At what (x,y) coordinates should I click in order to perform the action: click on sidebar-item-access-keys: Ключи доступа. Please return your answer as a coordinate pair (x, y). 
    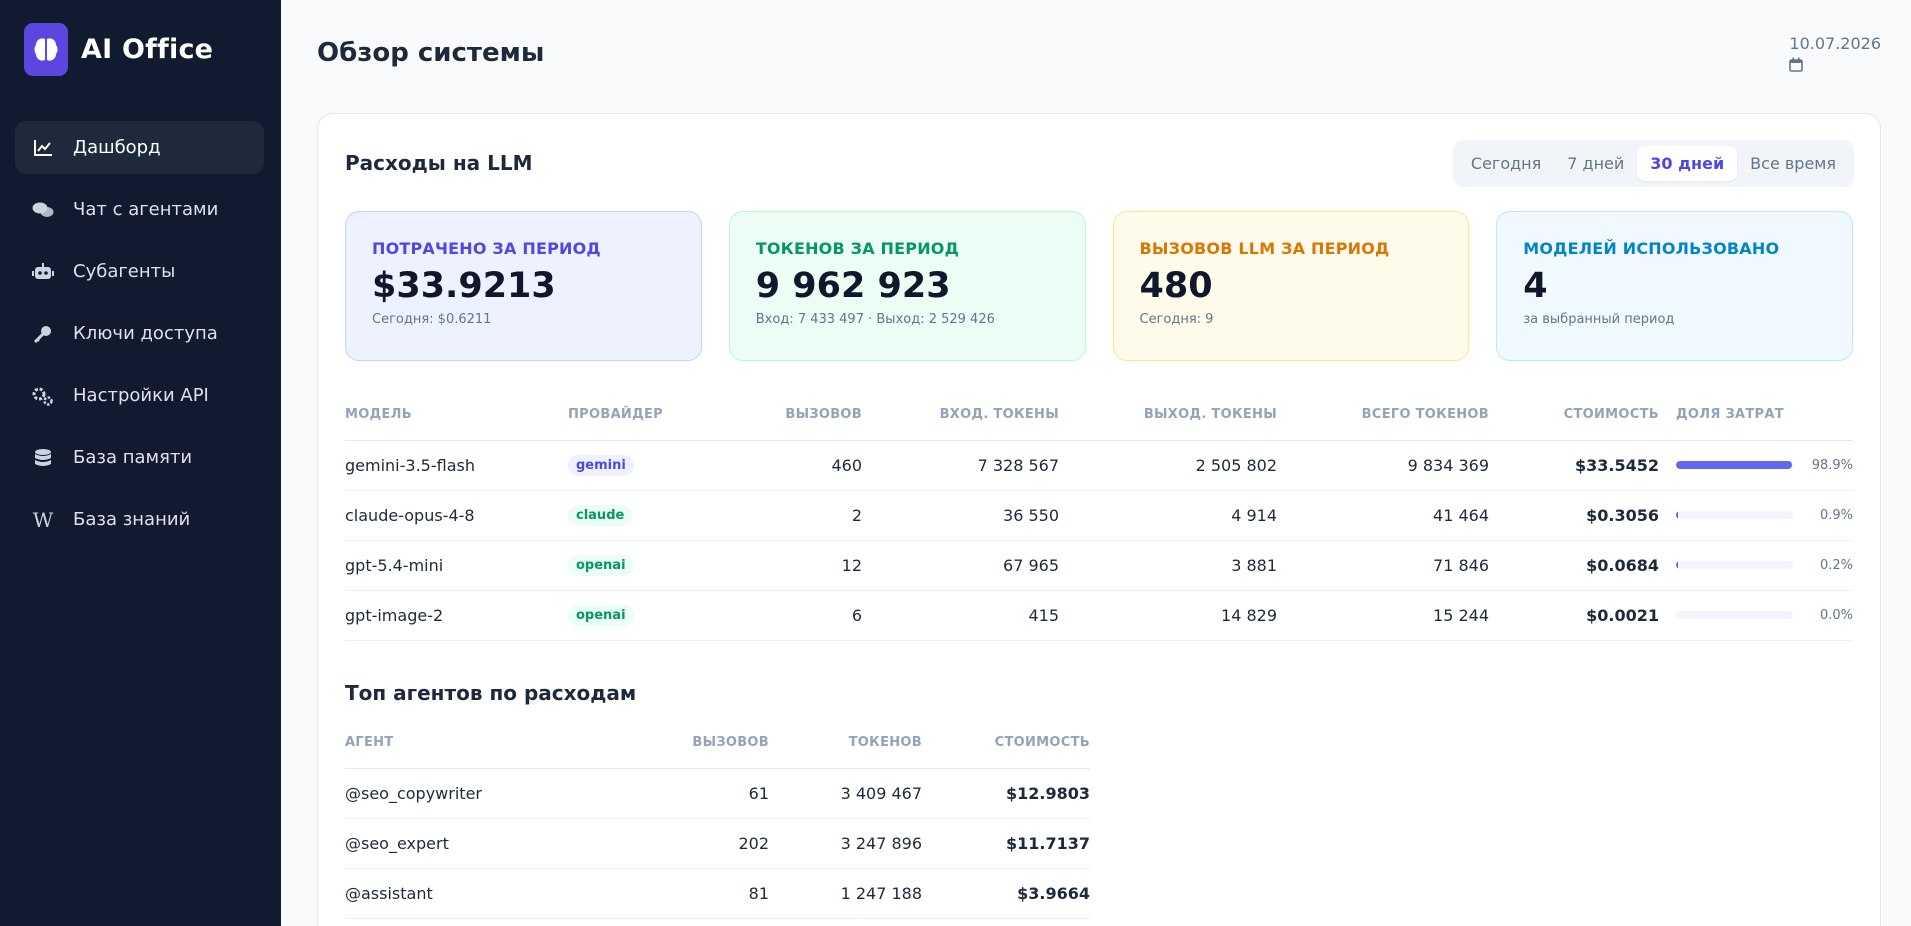
    Looking at the image, I should click on (139, 333).